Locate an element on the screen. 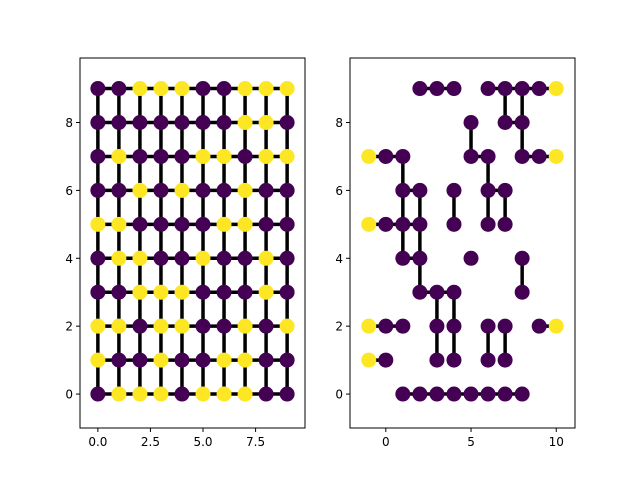 Image resolution: width=640 pixels, height=480 pixels. left-y-tick-label: 4 is located at coordinates (69, 259).